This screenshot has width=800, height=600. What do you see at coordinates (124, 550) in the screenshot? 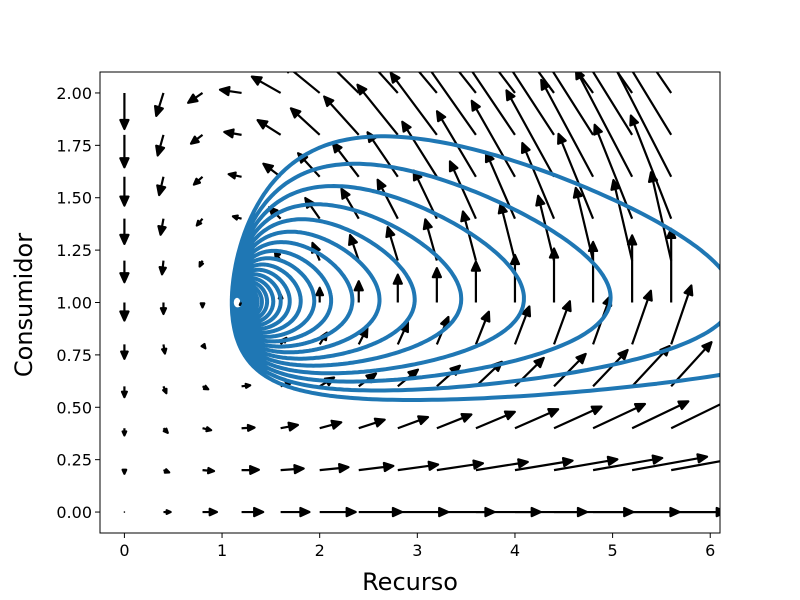
I see `x-tick-label: 0` at bounding box center [124, 550].